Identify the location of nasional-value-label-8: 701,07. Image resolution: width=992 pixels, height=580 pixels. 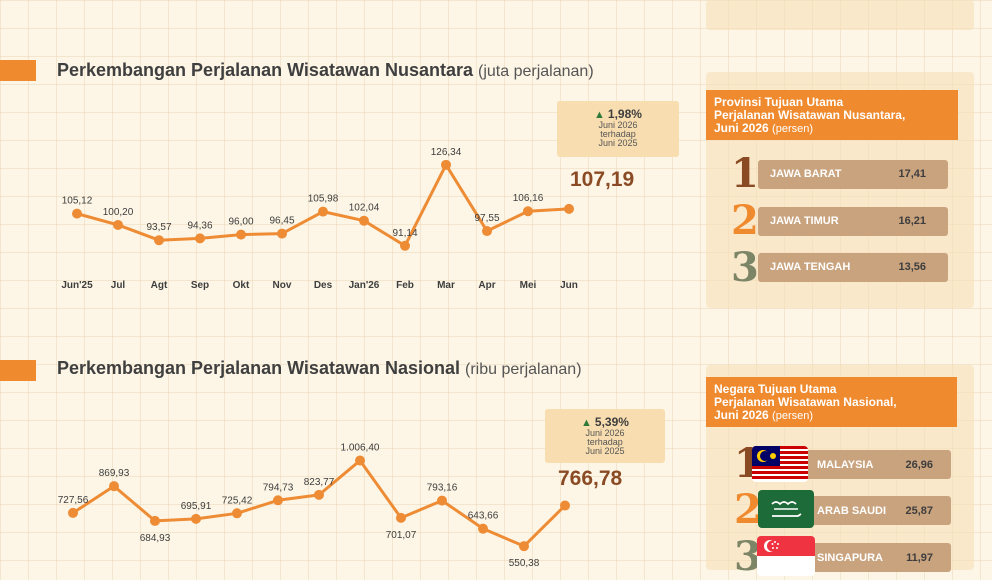
(401, 535).